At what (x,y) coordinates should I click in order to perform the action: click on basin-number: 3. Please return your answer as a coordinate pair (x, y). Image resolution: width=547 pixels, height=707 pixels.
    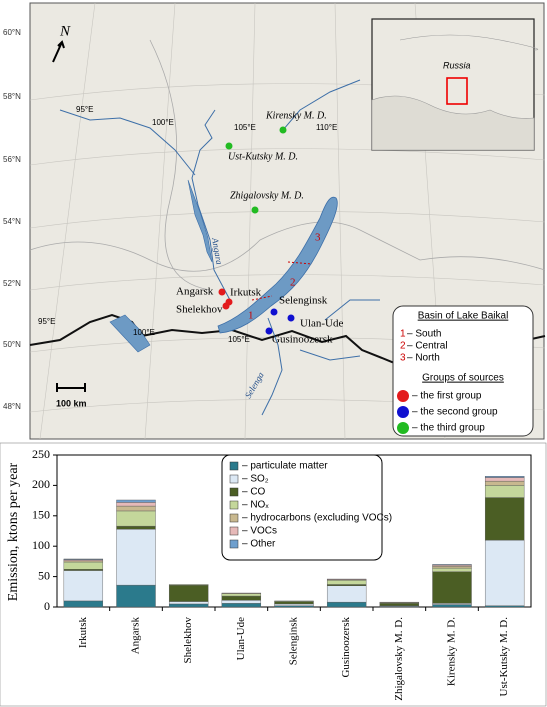
    Looking at the image, I should click on (318, 238).